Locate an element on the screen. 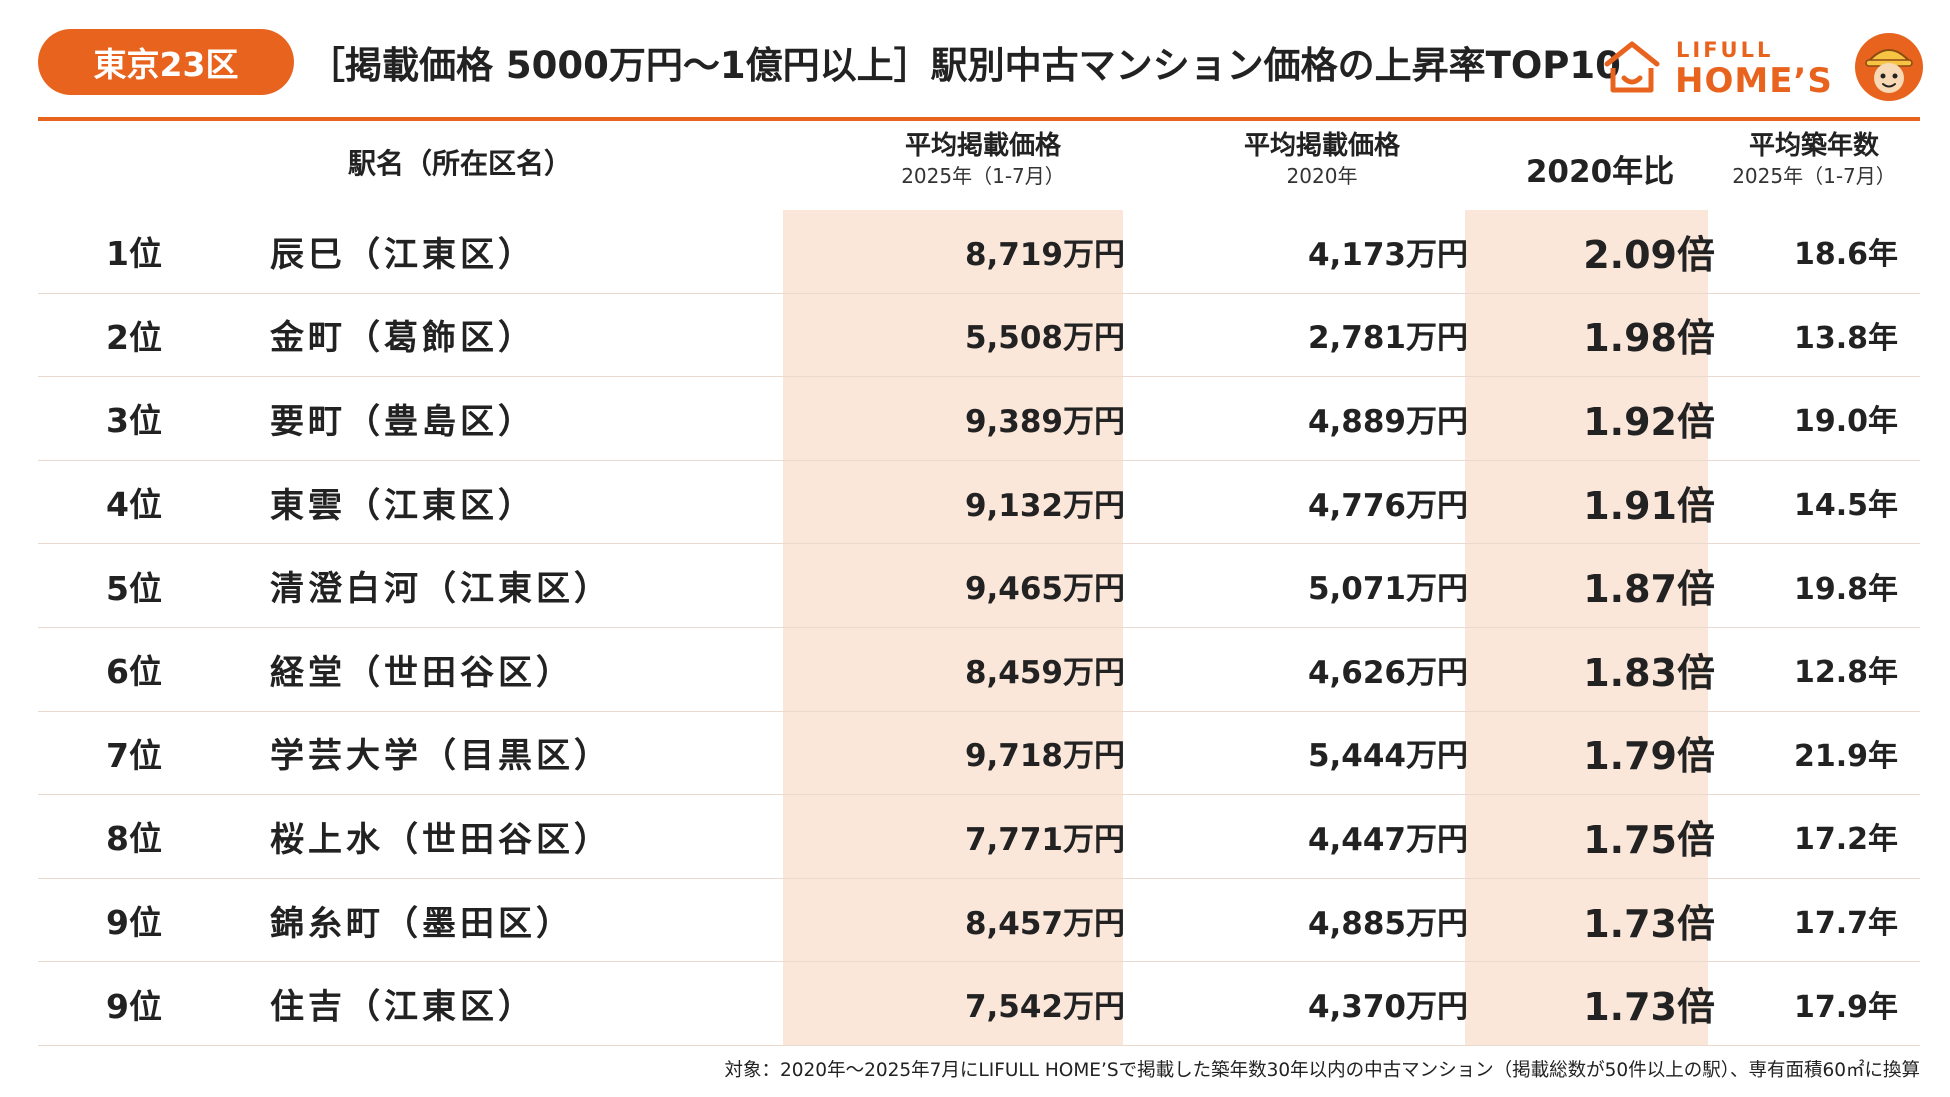  table-row: 7位 学芸大学（目黒区） 9,718万円 5,444万円 1.79倍 21.9年 is located at coordinates (979, 754).